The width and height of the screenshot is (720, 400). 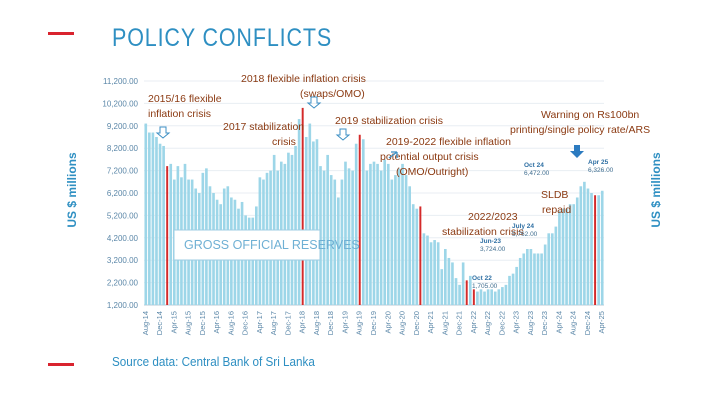 I want to click on annotation-text: 2022/2023, so click(x=493, y=217).